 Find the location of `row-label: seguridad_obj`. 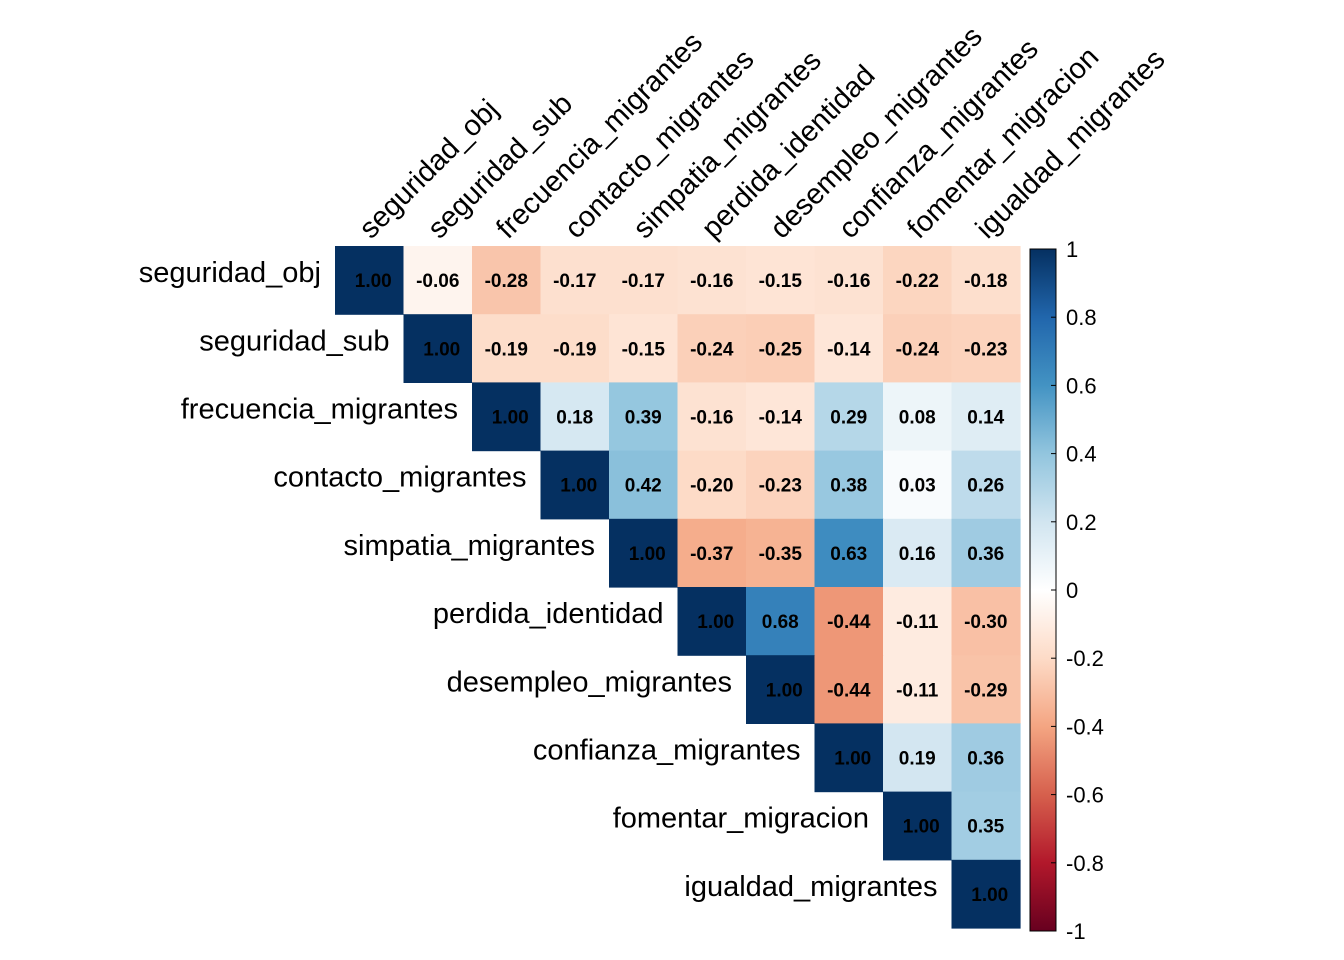

row-label: seguridad_obj is located at coordinates (230, 273).